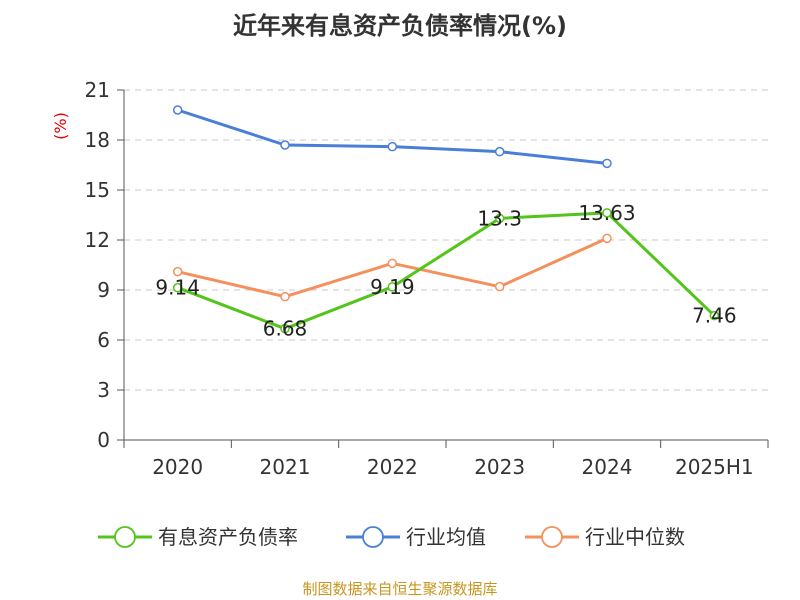  I want to click on x-tick-label: 2022, so click(392, 467).